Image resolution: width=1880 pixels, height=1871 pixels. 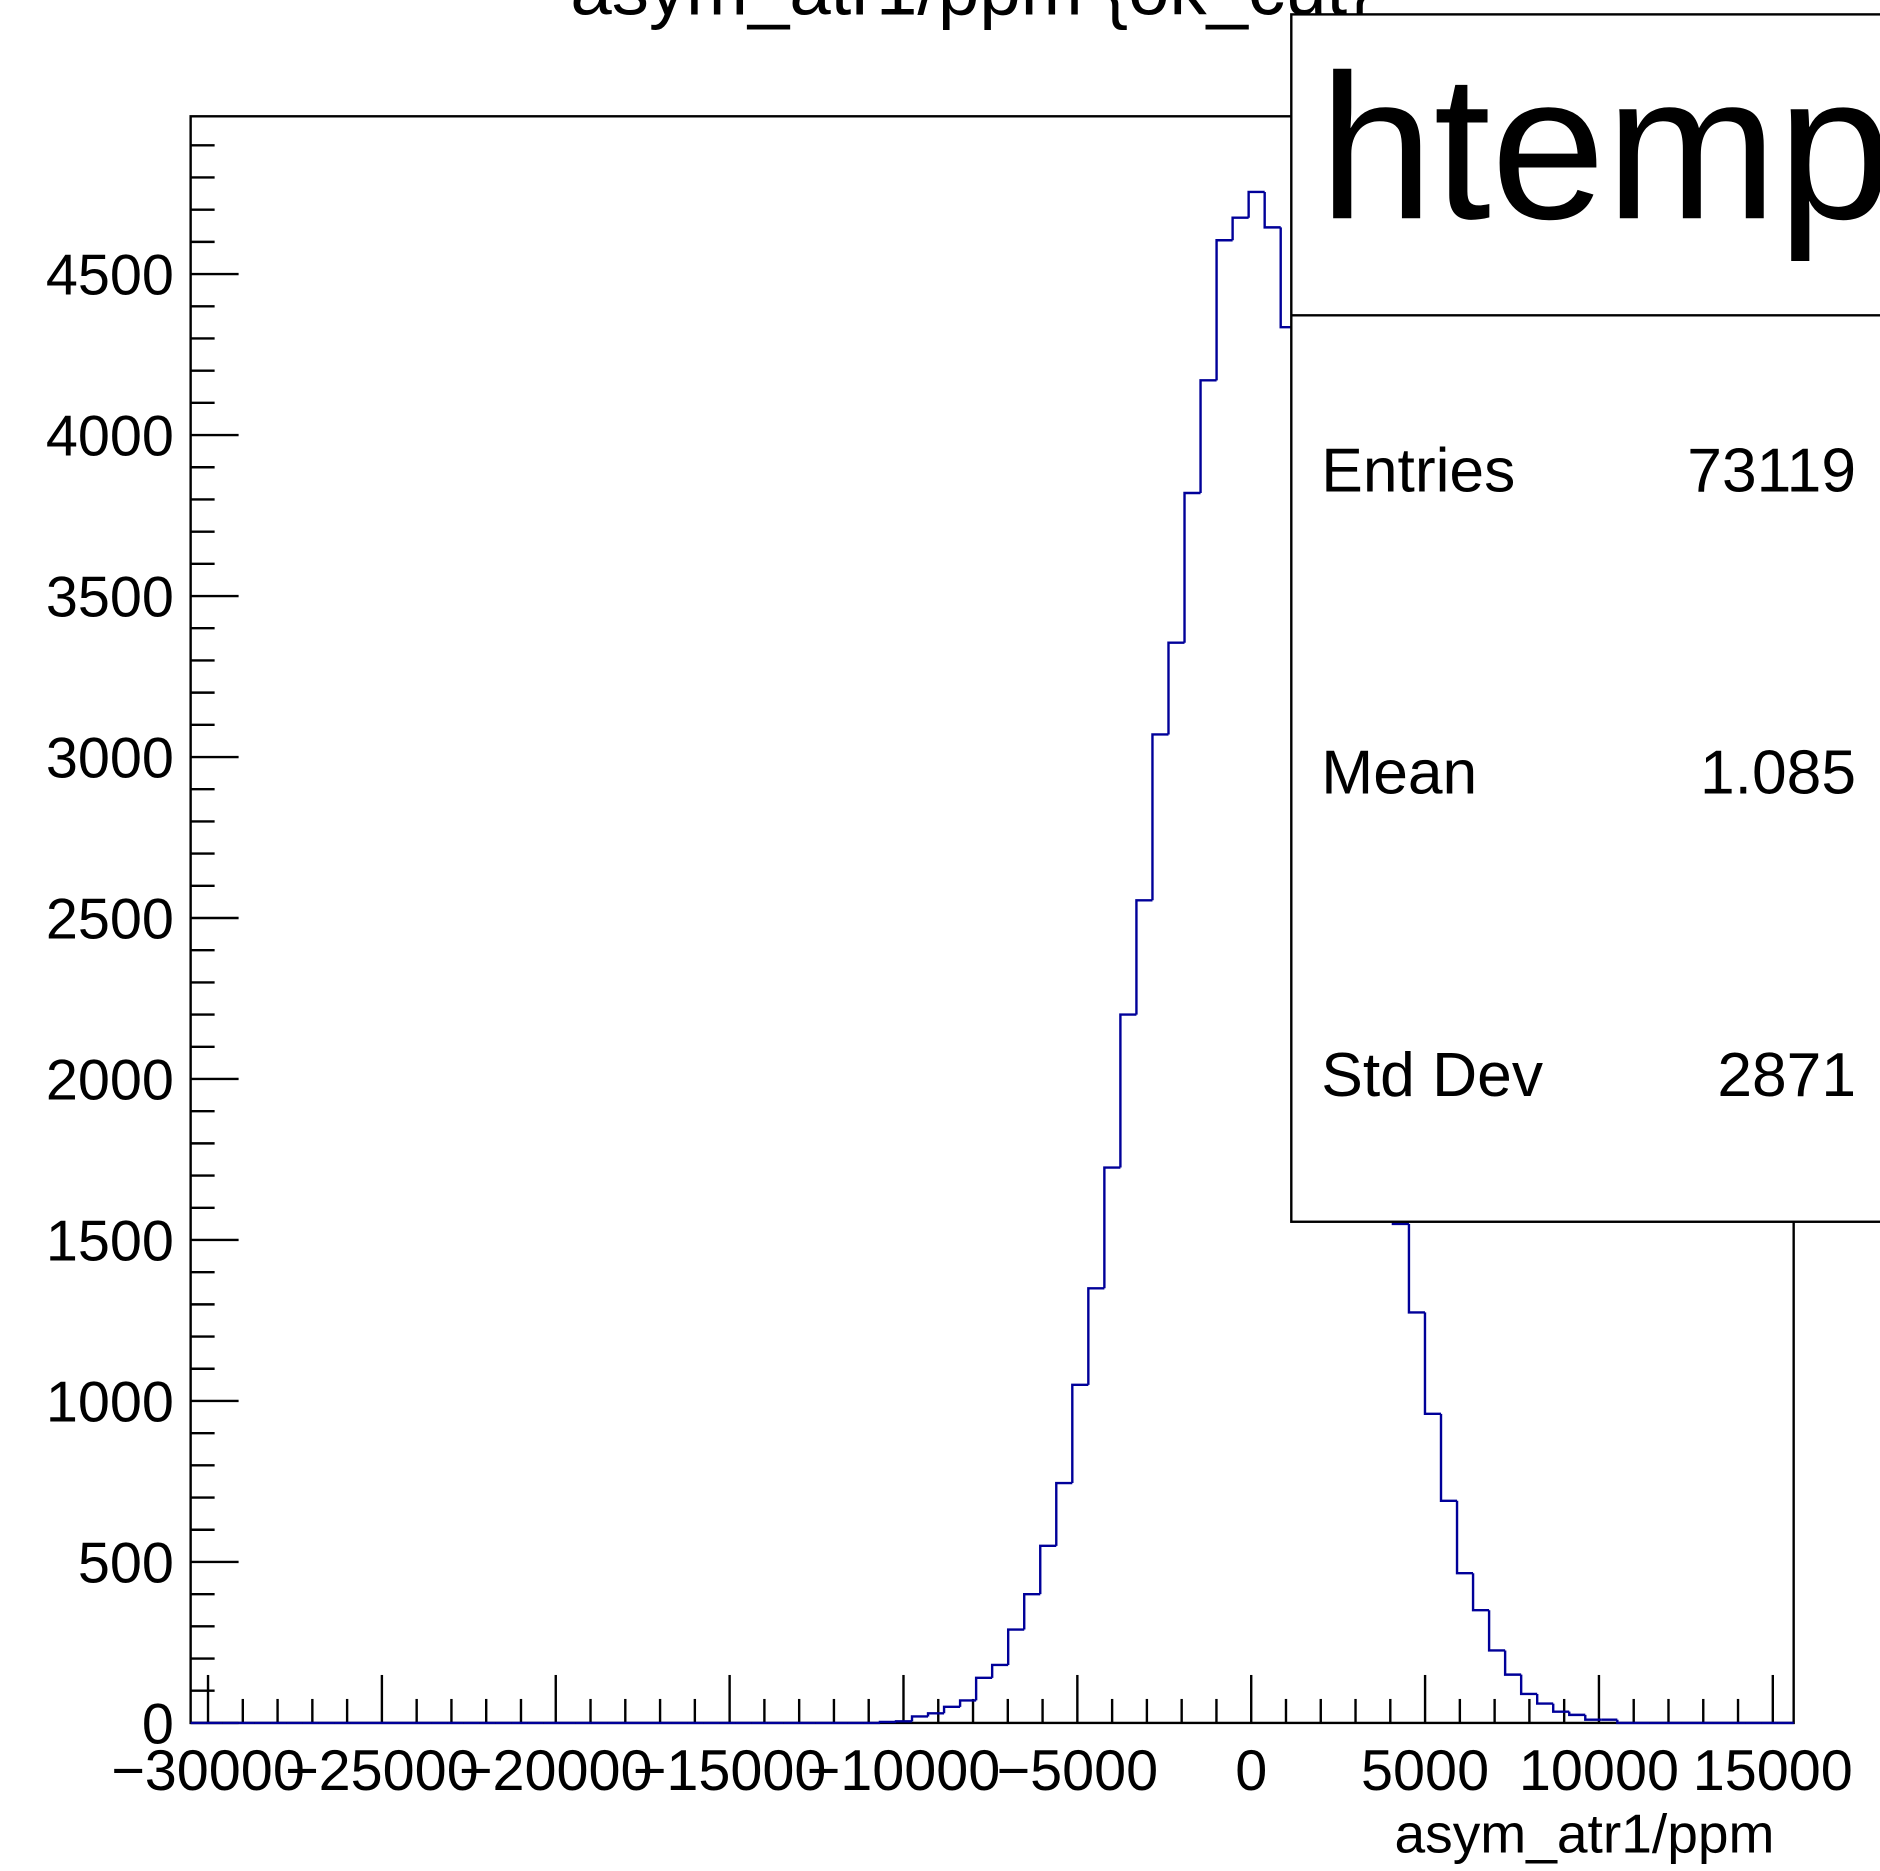 What do you see at coordinates (1773, 1771) in the screenshot?
I see `x-tick-label: 15000` at bounding box center [1773, 1771].